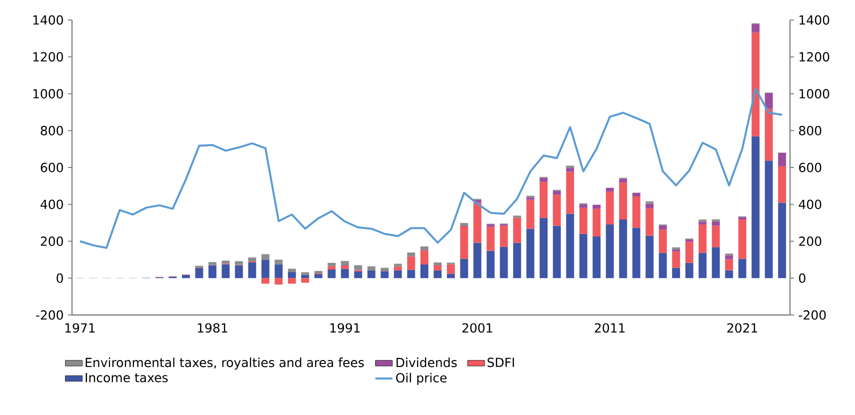 The width and height of the screenshot is (855, 415). Describe the element at coordinates (48, 57) in the screenshot. I see `y-tick-label: 1200` at that location.